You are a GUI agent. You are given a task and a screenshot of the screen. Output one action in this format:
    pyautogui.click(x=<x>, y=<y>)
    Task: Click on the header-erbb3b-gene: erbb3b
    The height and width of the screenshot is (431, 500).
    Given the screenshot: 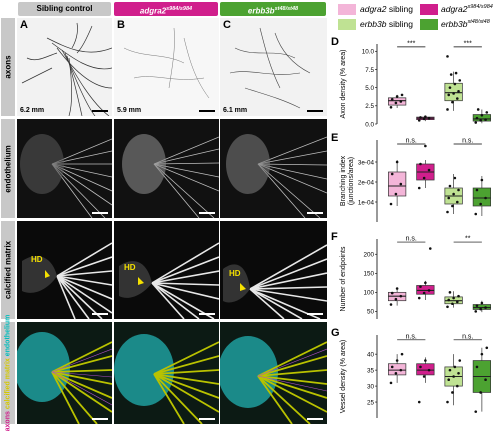 What is the action you would take?
    pyautogui.click(x=261, y=11)
    